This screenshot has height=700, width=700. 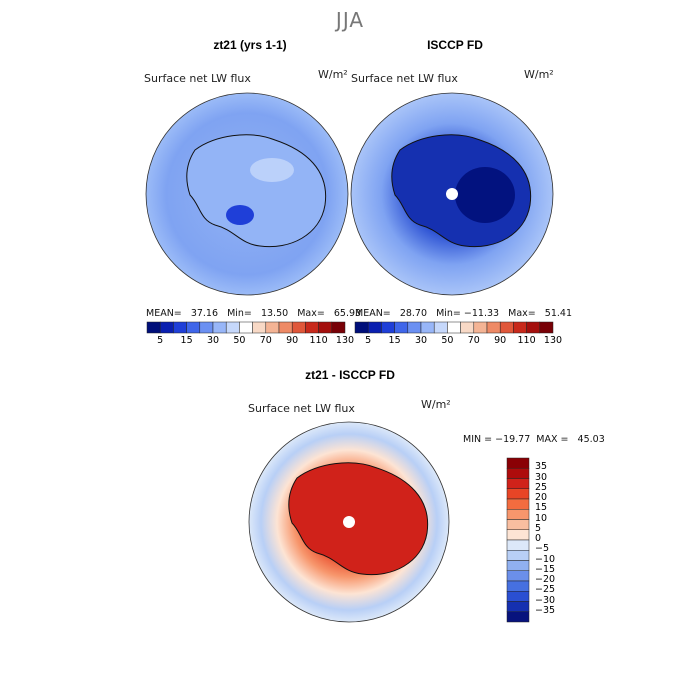 What do you see at coordinates (545, 569) in the screenshot?
I see `colorbar-diff-tick-label: −15` at bounding box center [545, 569].